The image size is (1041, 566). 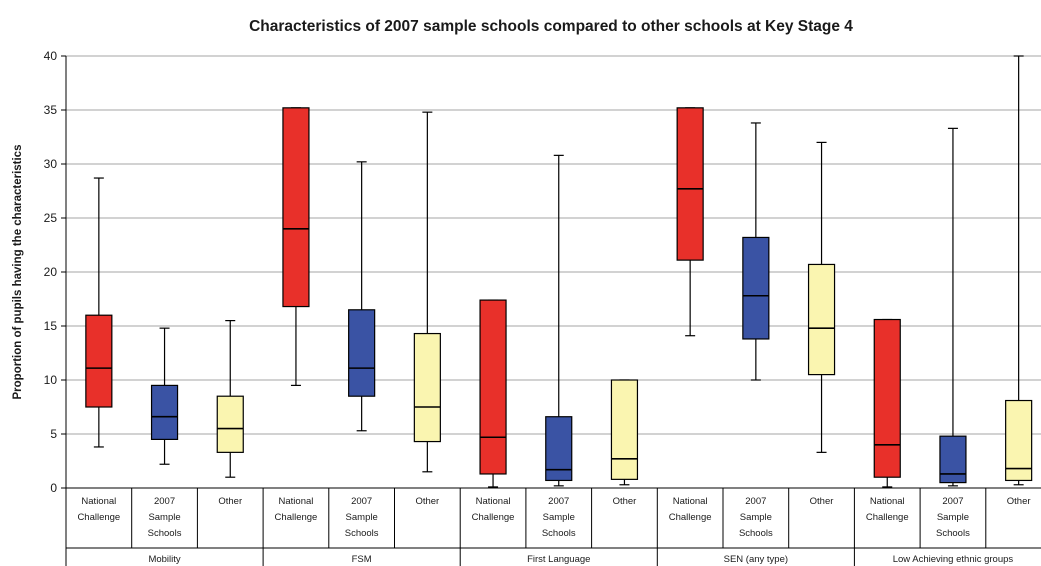 What do you see at coordinates (953, 559) in the screenshot?
I see `group-label: Low Achieving ethnic groups` at bounding box center [953, 559].